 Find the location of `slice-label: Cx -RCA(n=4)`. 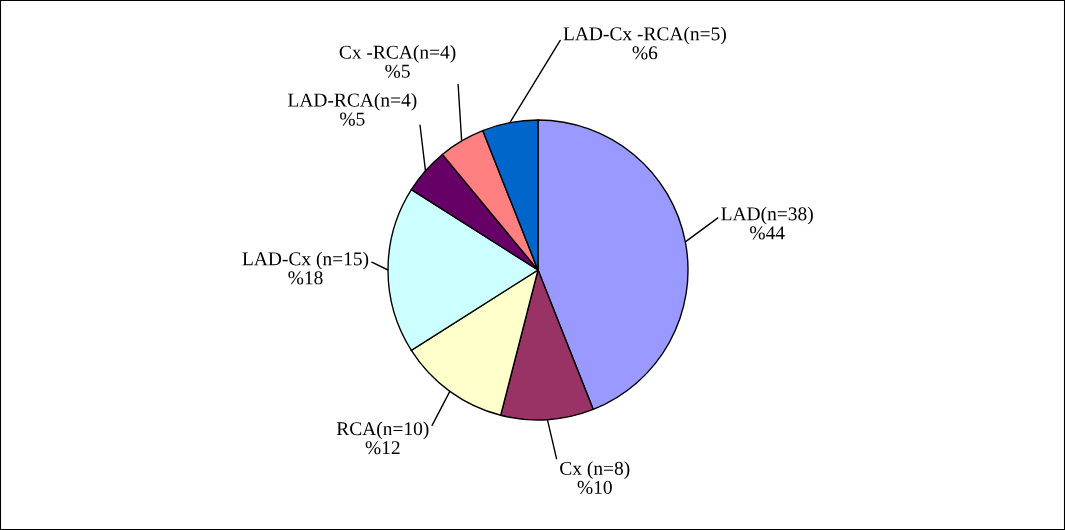

slice-label: Cx -RCA(n=4) is located at coordinates (397, 54).